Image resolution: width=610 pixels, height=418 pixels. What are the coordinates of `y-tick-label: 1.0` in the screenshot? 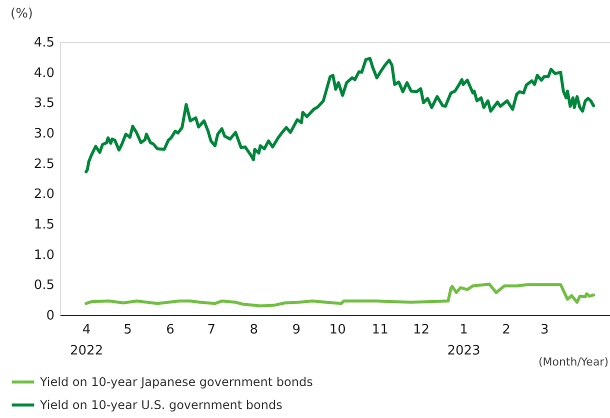 It's located at (44, 255).